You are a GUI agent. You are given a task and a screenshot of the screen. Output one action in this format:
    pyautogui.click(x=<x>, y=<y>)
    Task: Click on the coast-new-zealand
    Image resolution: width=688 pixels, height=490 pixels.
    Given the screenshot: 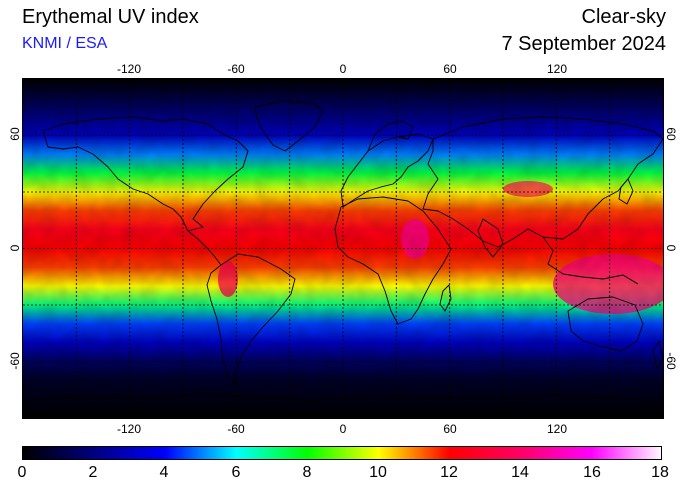 What is the action you would take?
    pyautogui.click(x=657, y=355)
    